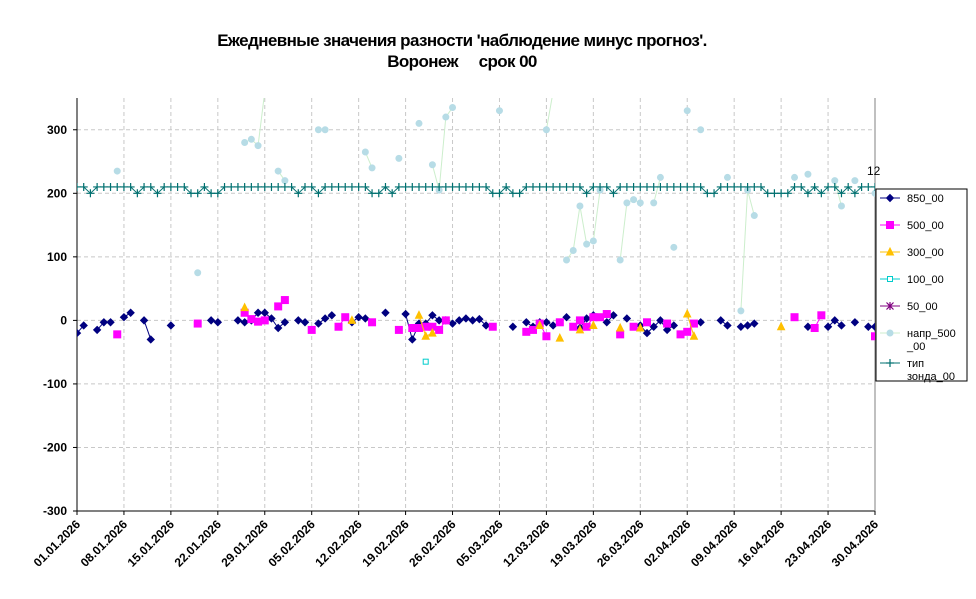  I want to click on legend-label: тип, so click(915, 364).